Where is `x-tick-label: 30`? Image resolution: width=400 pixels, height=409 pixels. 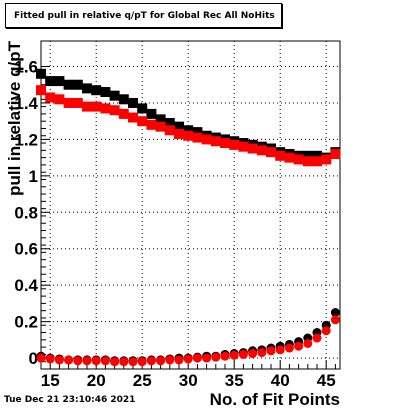 x-tick-label: 30 is located at coordinates (188, 380).